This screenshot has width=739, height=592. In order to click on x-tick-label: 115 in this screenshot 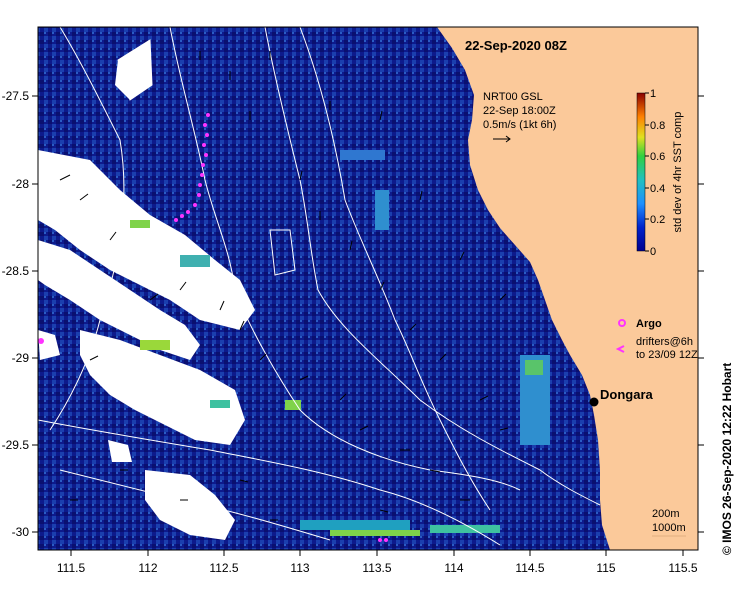, I will do `click(605, 568)`.